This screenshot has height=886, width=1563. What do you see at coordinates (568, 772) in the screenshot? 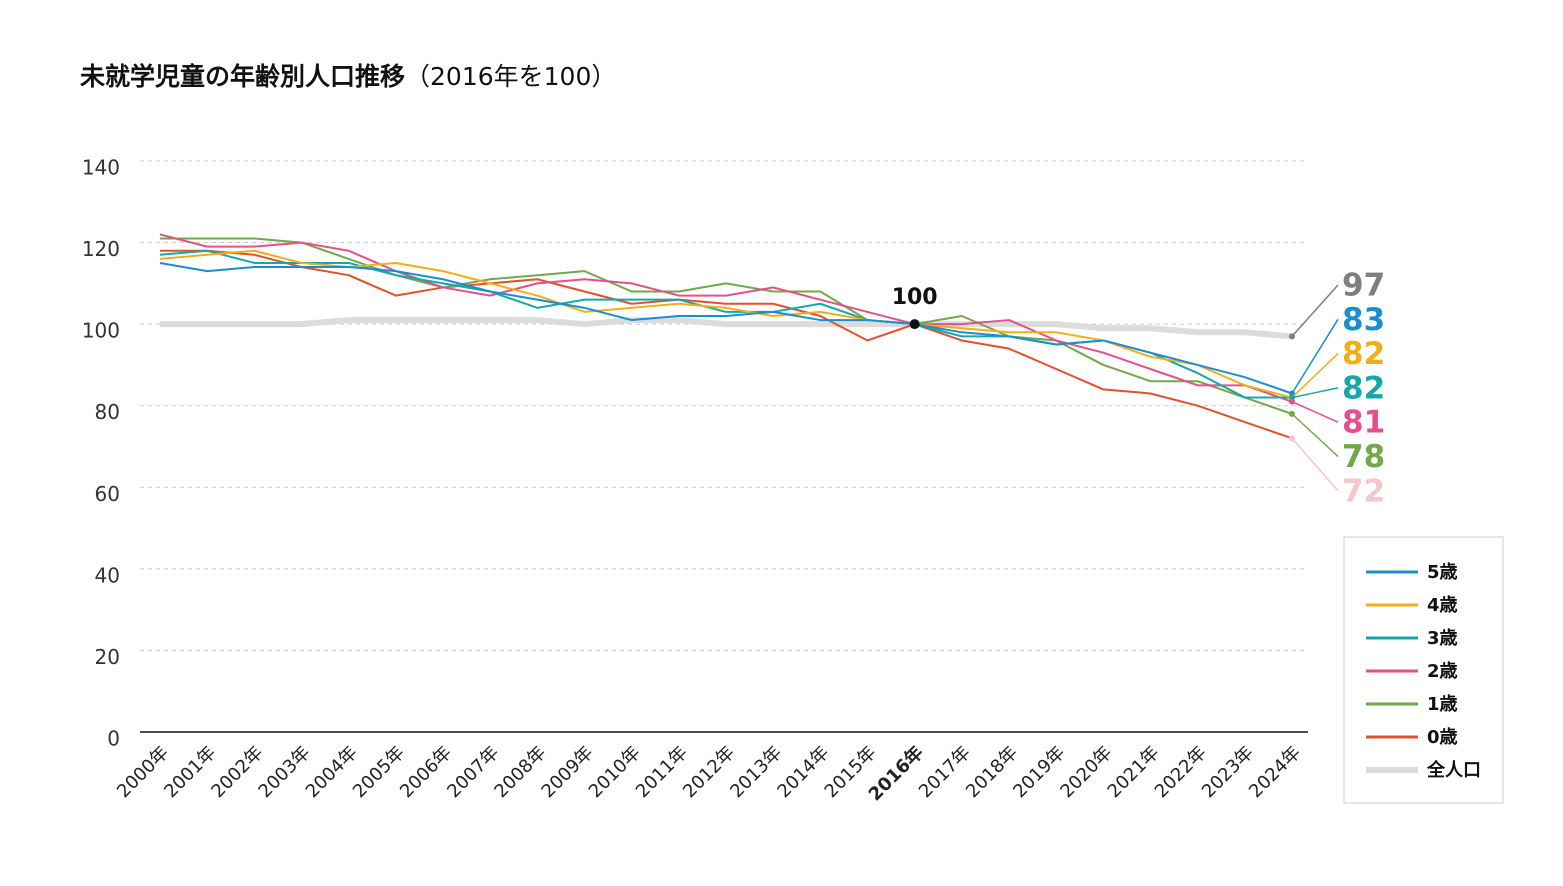
I see `x-tick-label: 2009年` at bounding box center [568, 772].